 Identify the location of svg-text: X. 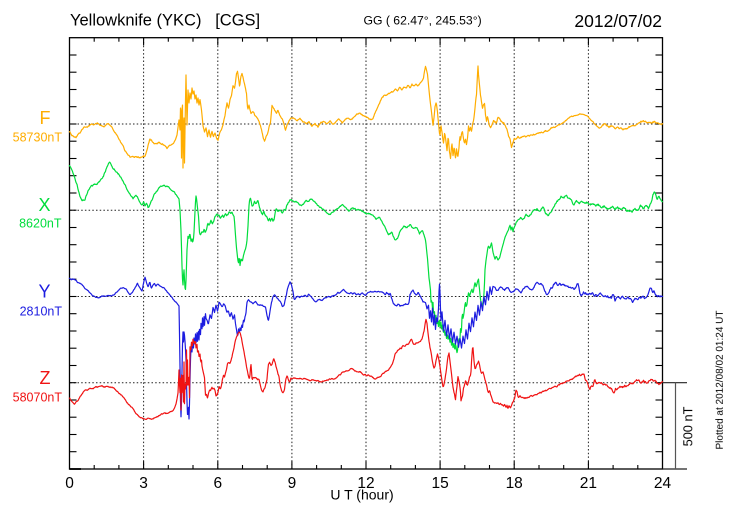
(44, 205).